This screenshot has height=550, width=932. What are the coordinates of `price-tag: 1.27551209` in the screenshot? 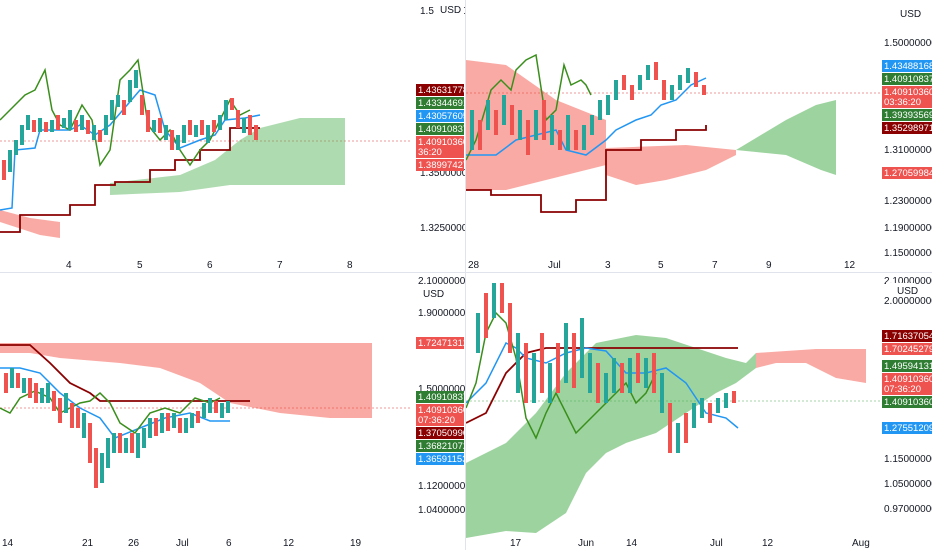 It's located at (908, 428).